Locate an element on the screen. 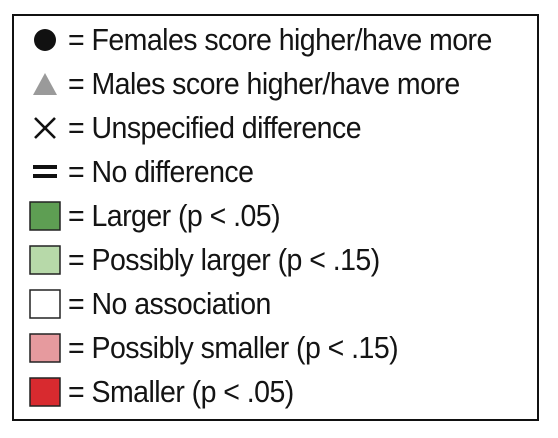 This screenshot has height=438, width=558. legend-label: = Larger (p < .05) is located at coordinates (174, 215).